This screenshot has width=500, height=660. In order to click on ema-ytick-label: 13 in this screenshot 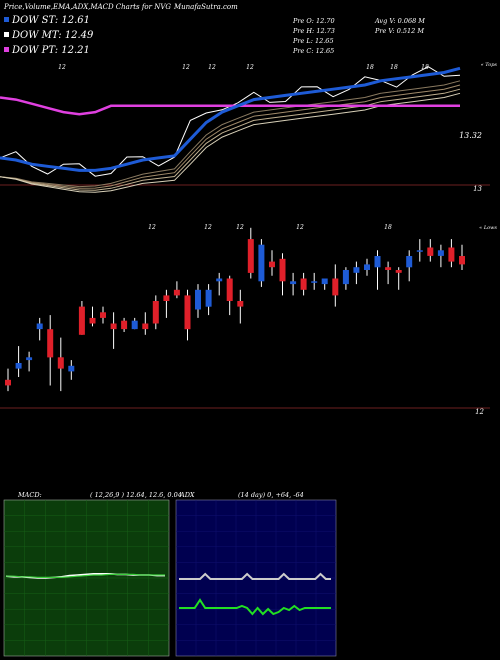, I will do `click(477, 189)`.